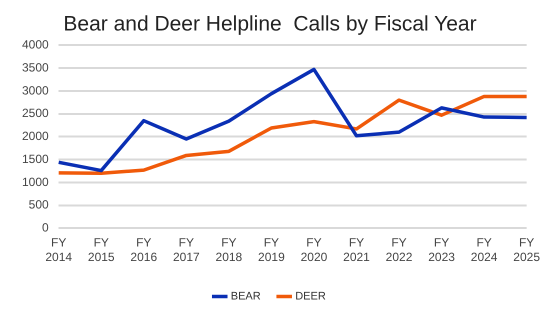 The image size is (556, 320). I want to click on x-tick-label: FY 2022, so click(399, 250).